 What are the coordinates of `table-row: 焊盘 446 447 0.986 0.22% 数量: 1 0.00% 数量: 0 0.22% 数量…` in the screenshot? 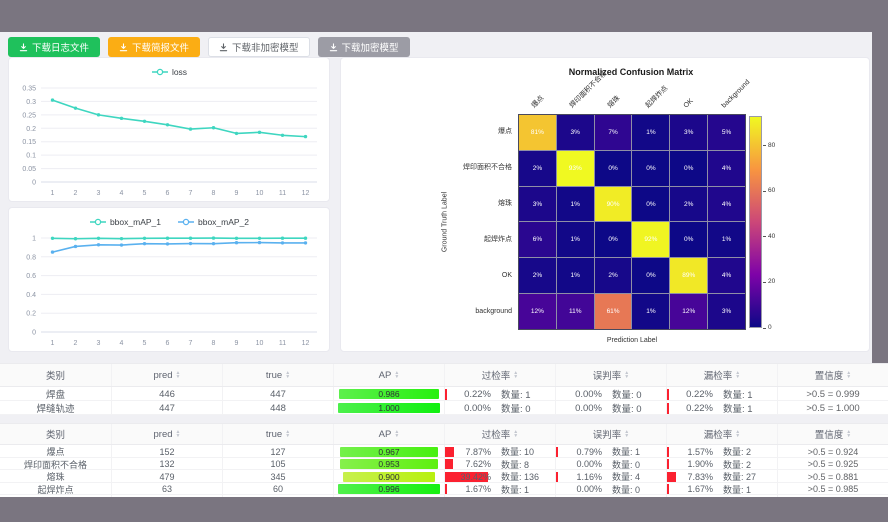 It's located at (444, 394).